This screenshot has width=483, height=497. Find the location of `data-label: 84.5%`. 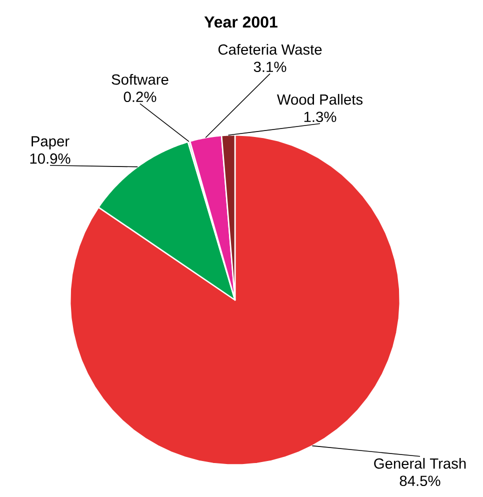

data-label: 84.5% is located at coordinates (420, 481).